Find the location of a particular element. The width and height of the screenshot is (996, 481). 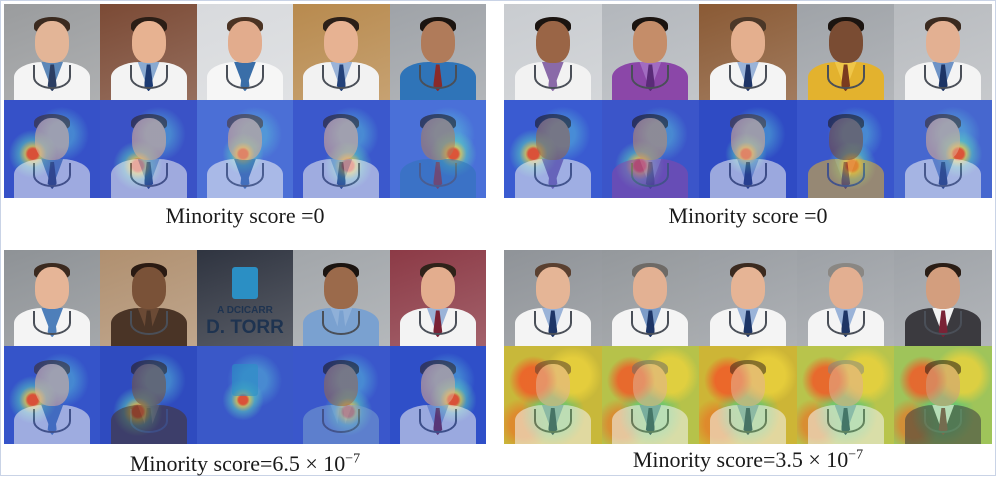

caption-text: Minority score =0 is located at coordinates (245, 215).